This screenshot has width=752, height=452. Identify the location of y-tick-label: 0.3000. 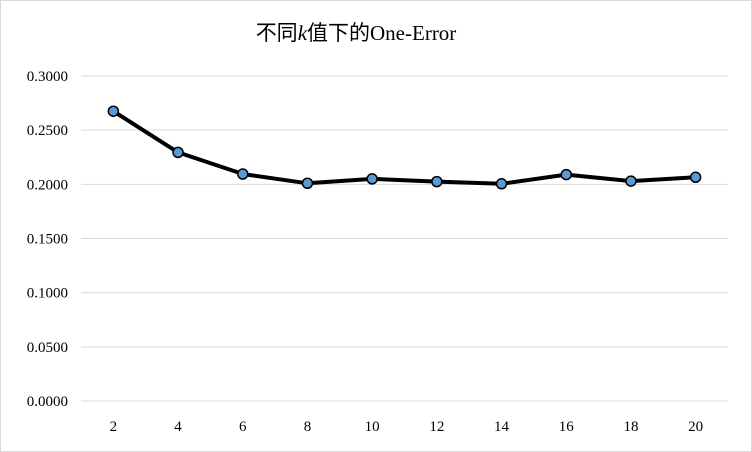
(47, 77).